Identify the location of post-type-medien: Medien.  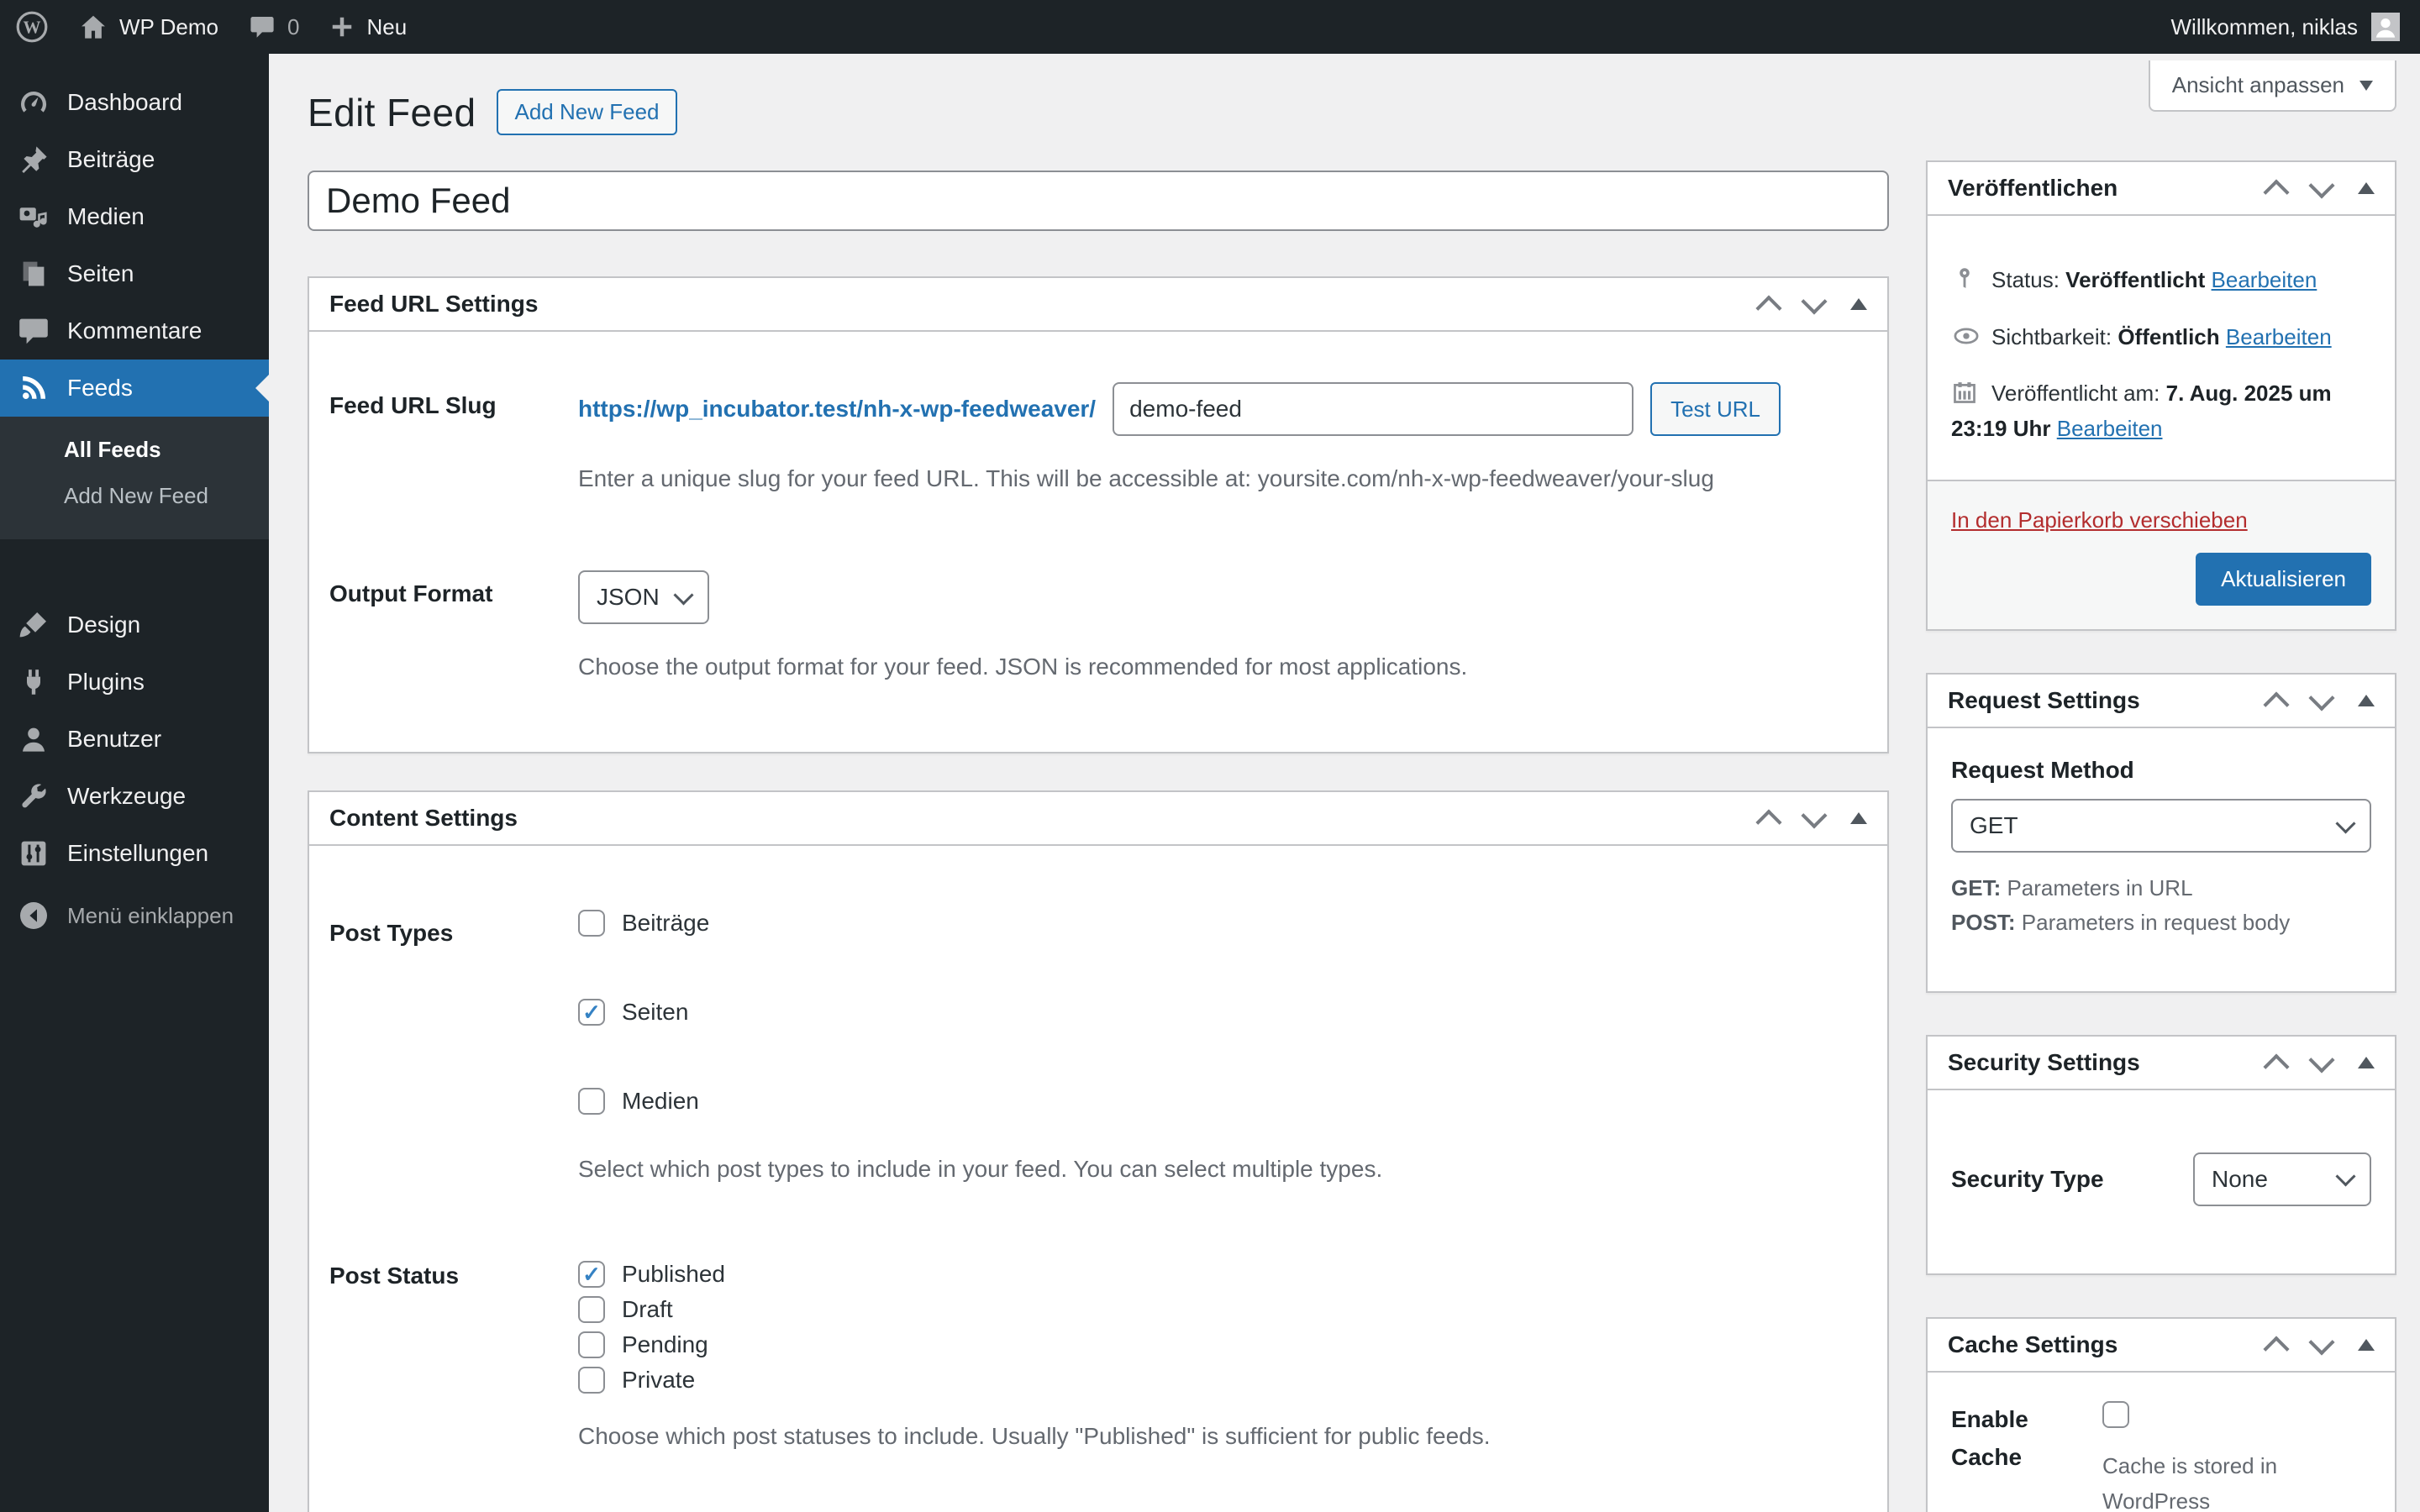
(1223, 1101).